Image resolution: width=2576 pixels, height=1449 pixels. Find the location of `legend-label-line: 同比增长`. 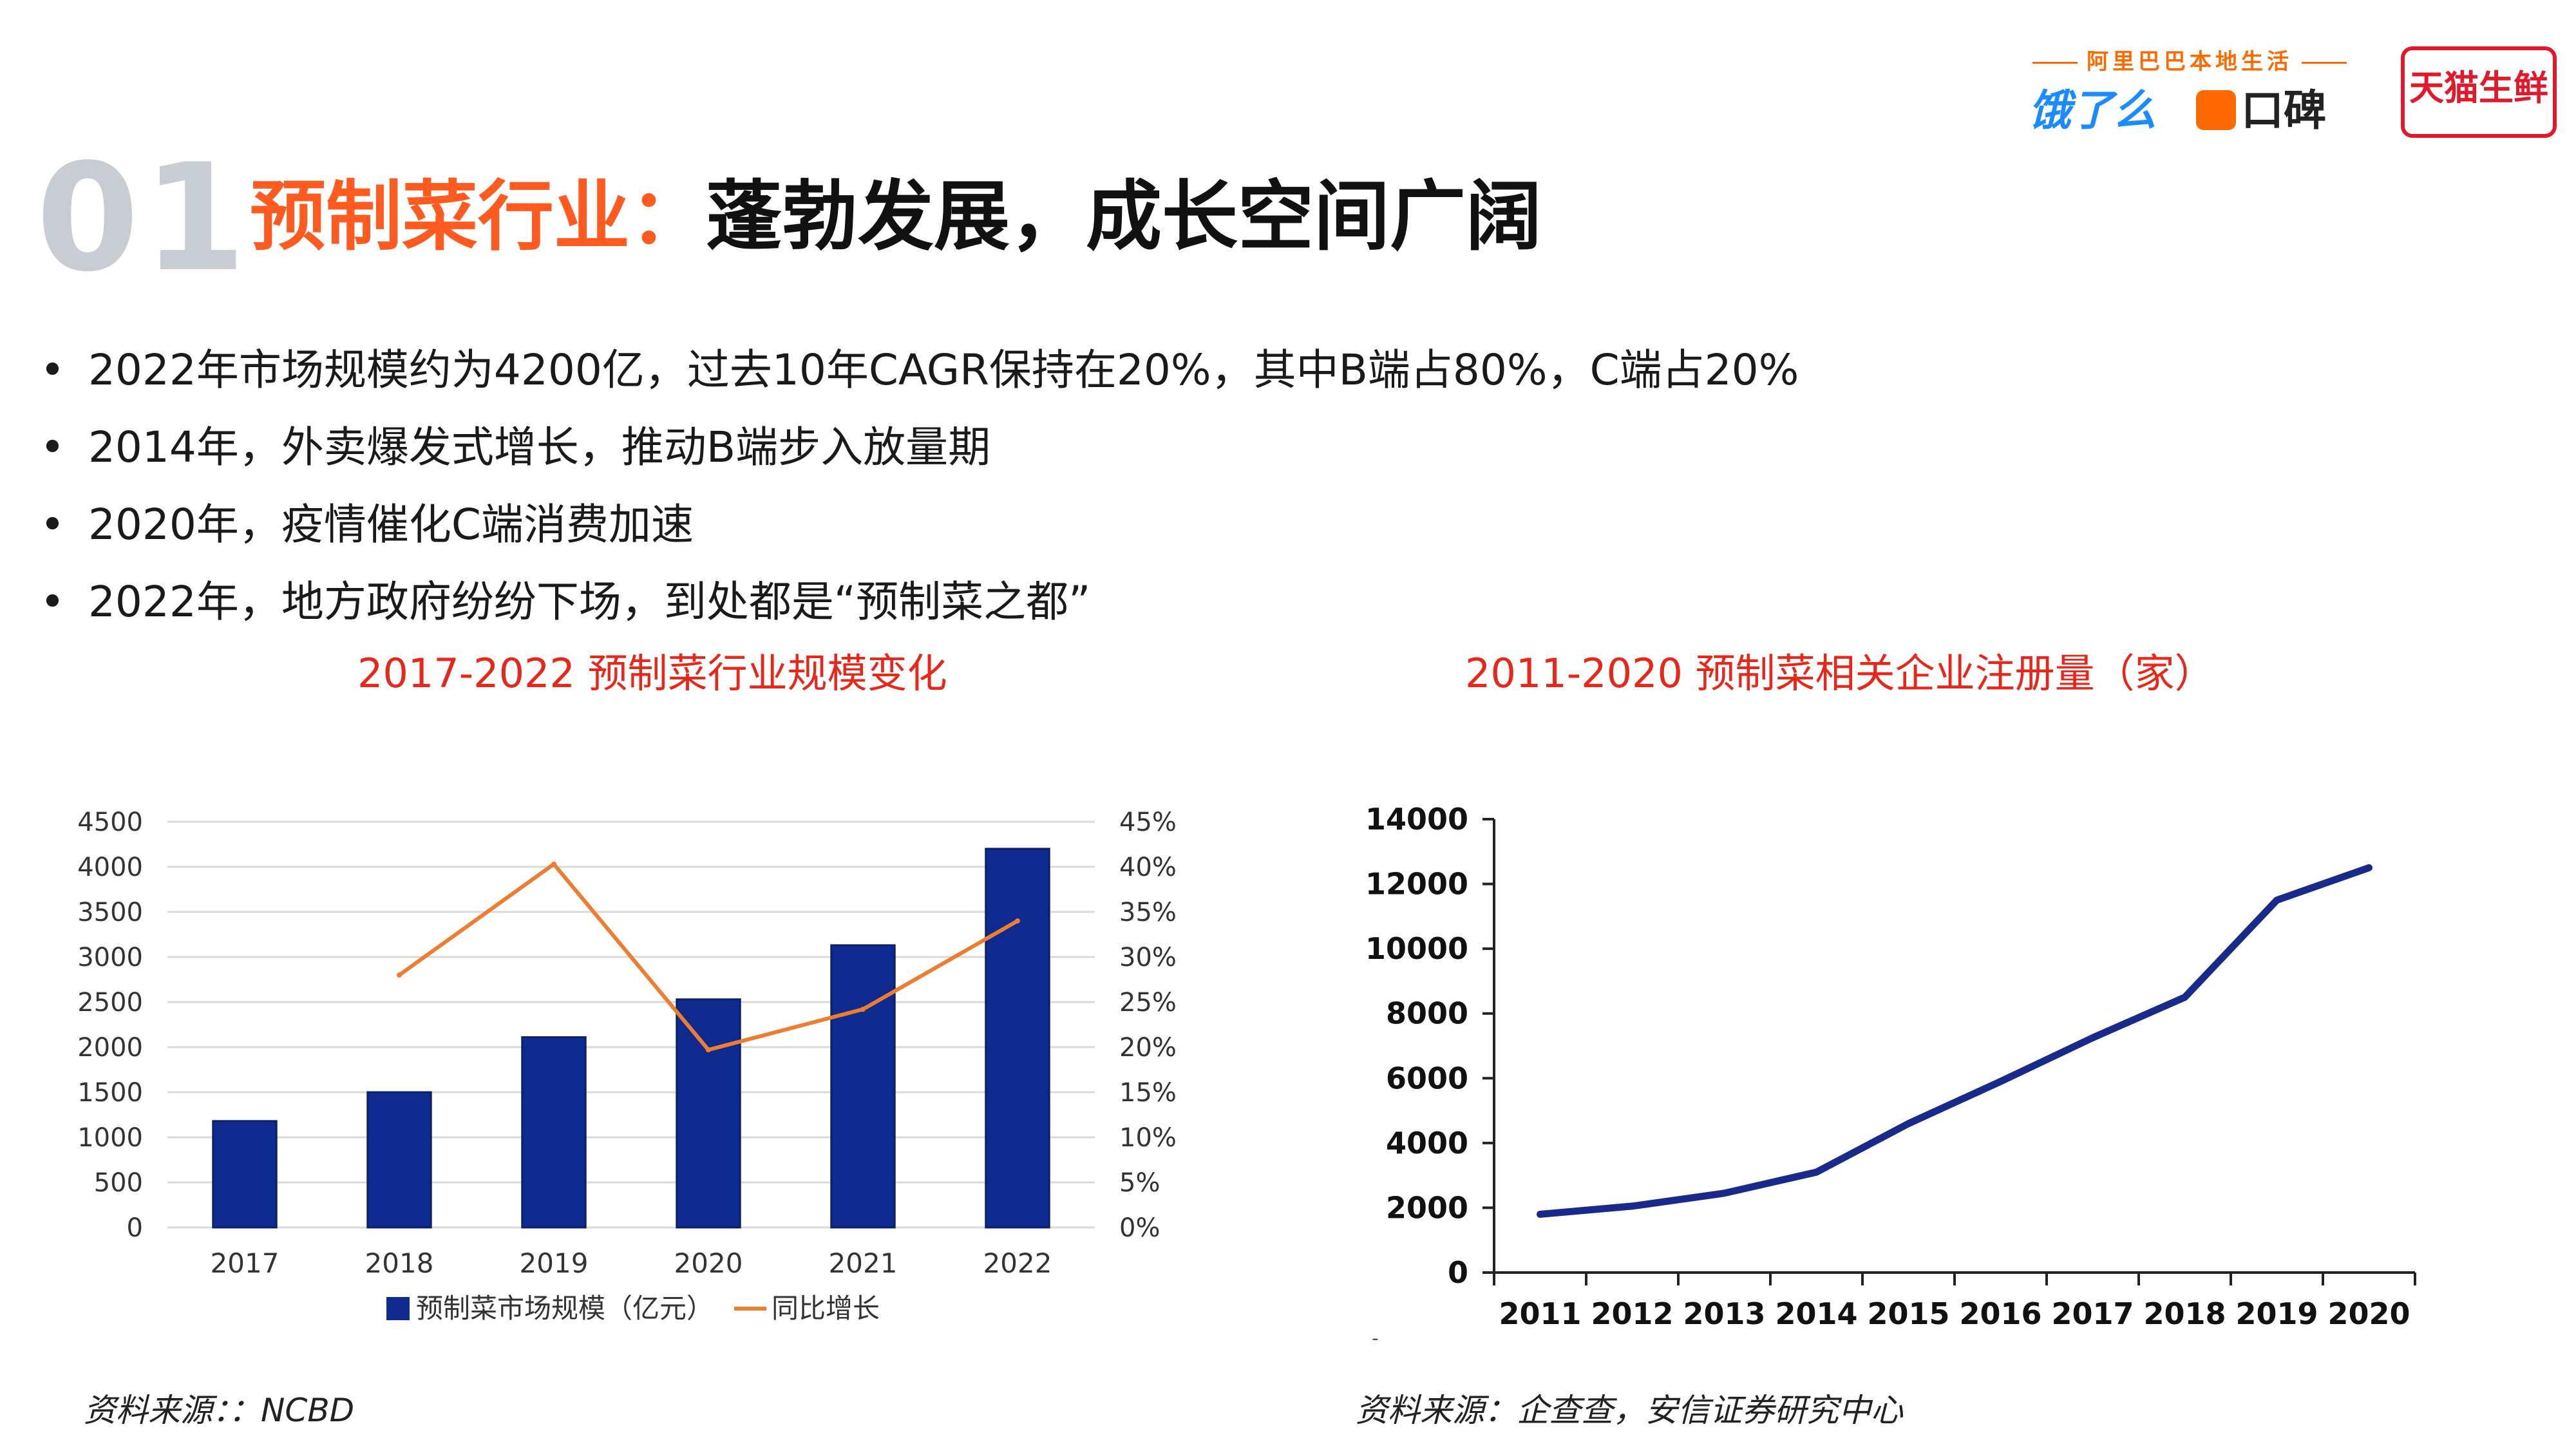

legend-label-line: 同比增长 is located at coordinates (826, 1308).